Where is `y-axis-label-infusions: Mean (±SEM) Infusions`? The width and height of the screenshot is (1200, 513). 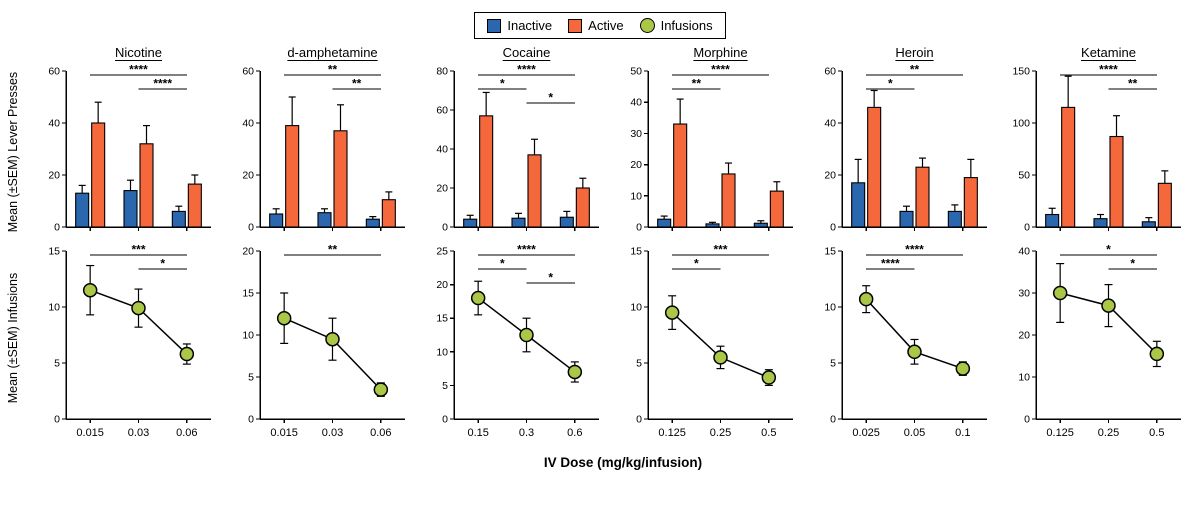
y-axis-label-infusions: Mean (±SEM) Infusions is located at coordinates (13, 338).